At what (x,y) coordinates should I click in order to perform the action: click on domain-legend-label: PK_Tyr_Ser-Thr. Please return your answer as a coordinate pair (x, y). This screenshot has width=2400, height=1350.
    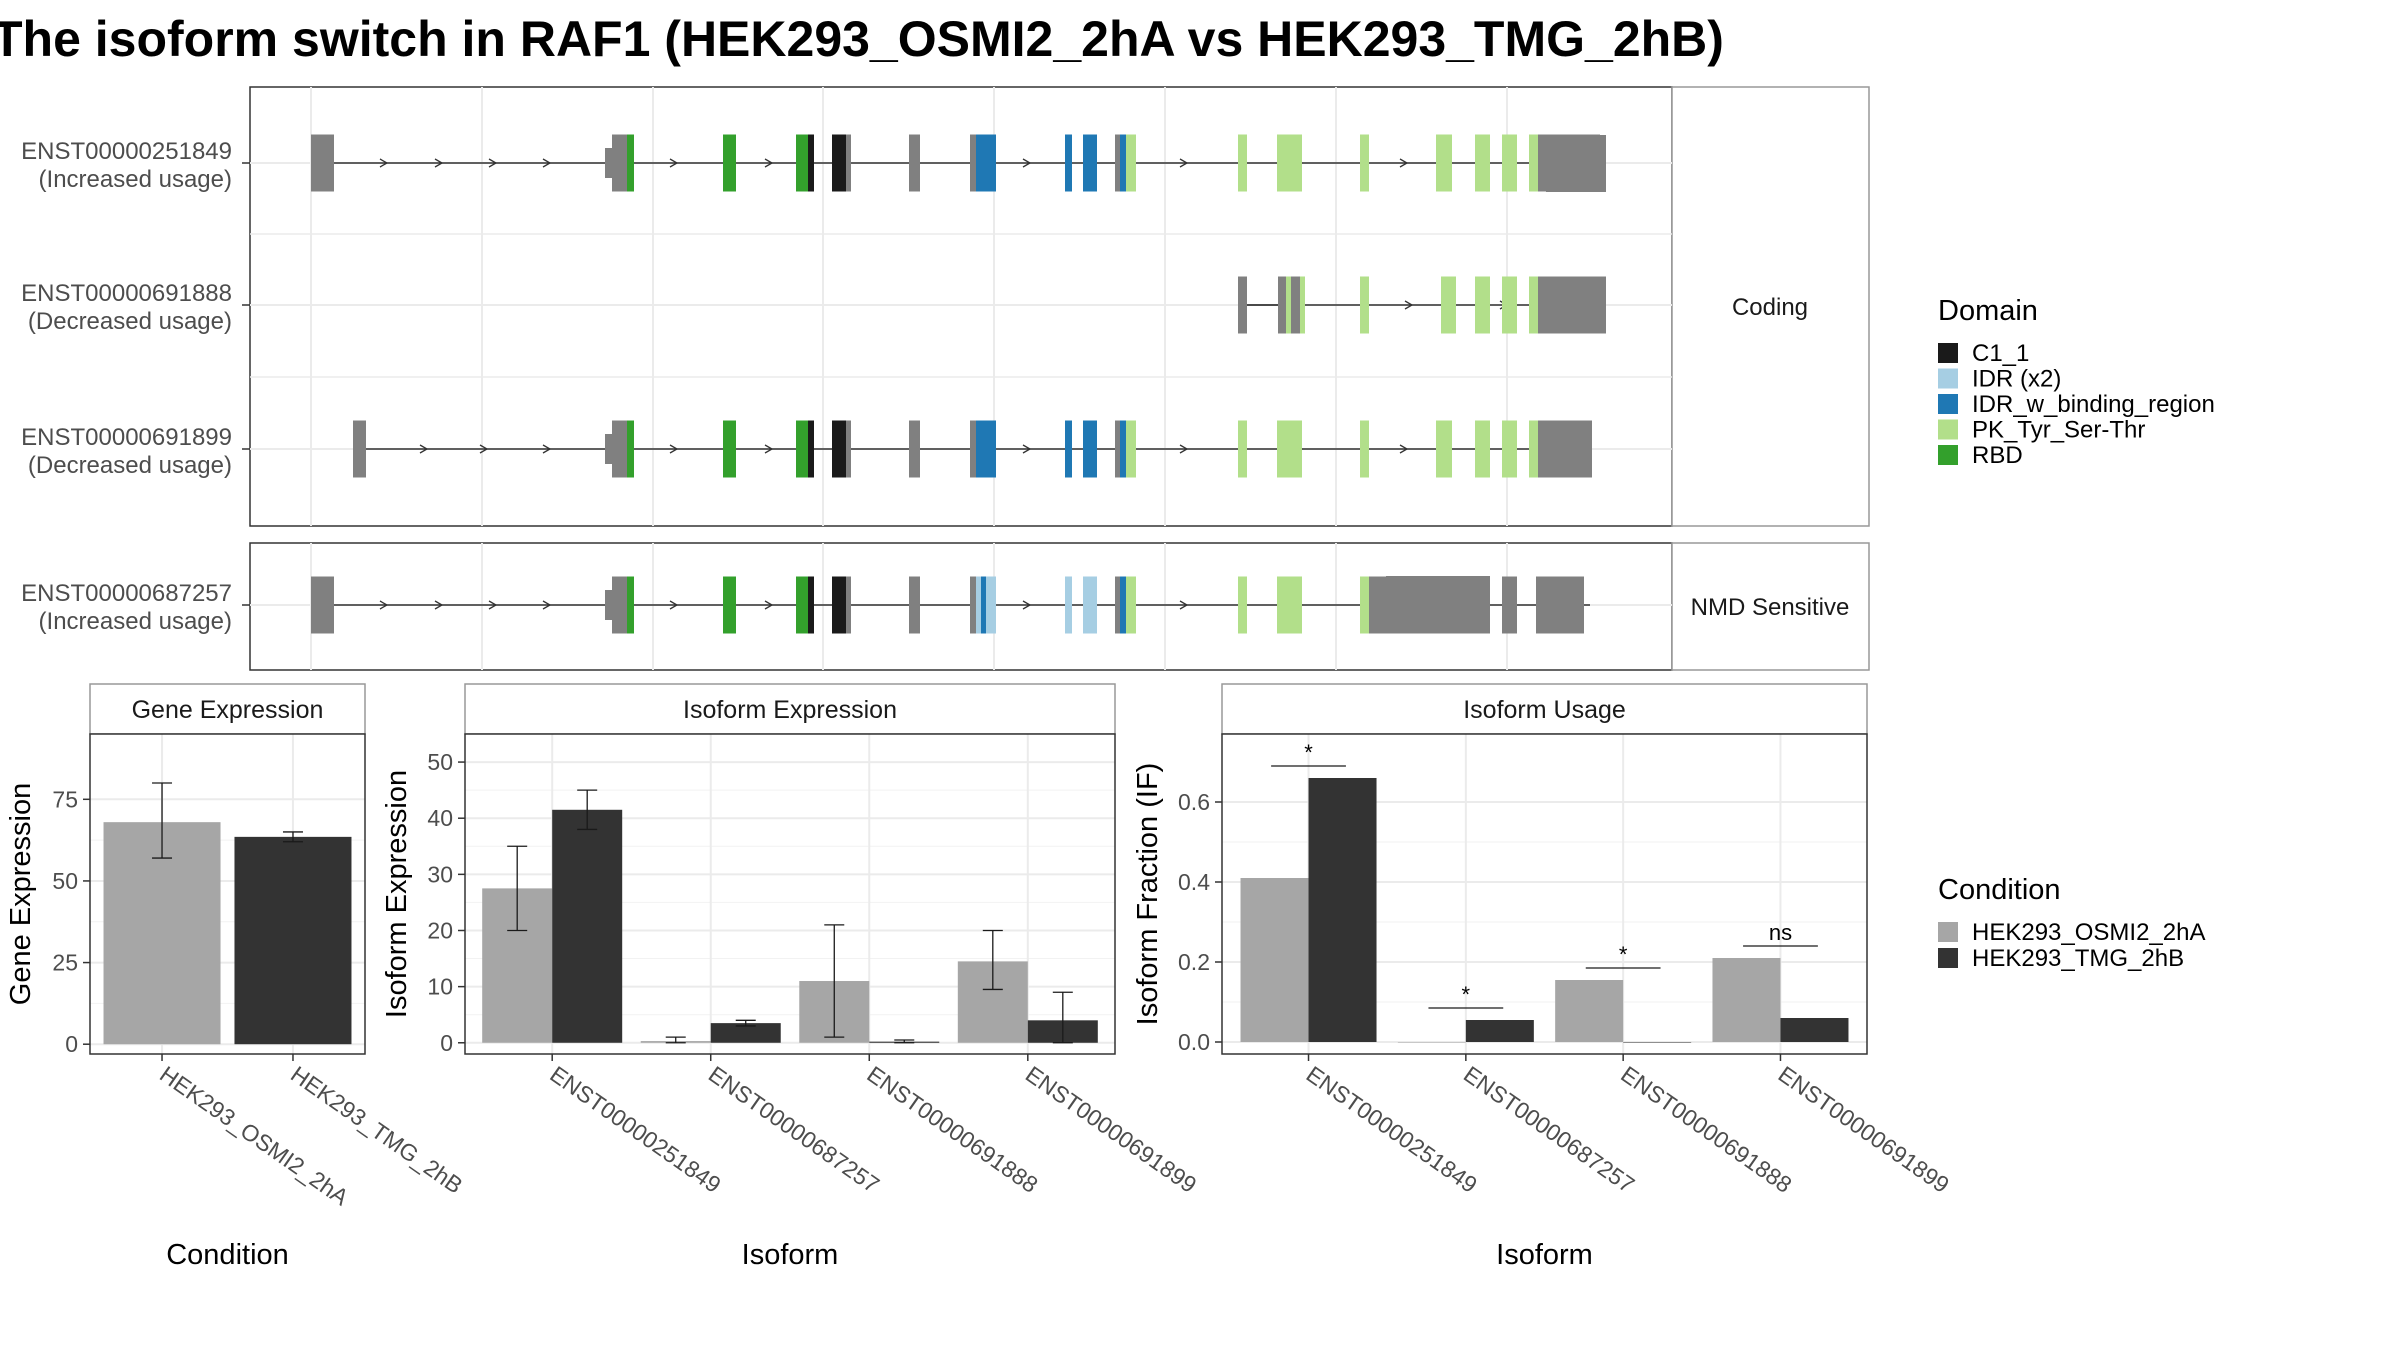
    Looking at the image, I should click on (2058, 430).